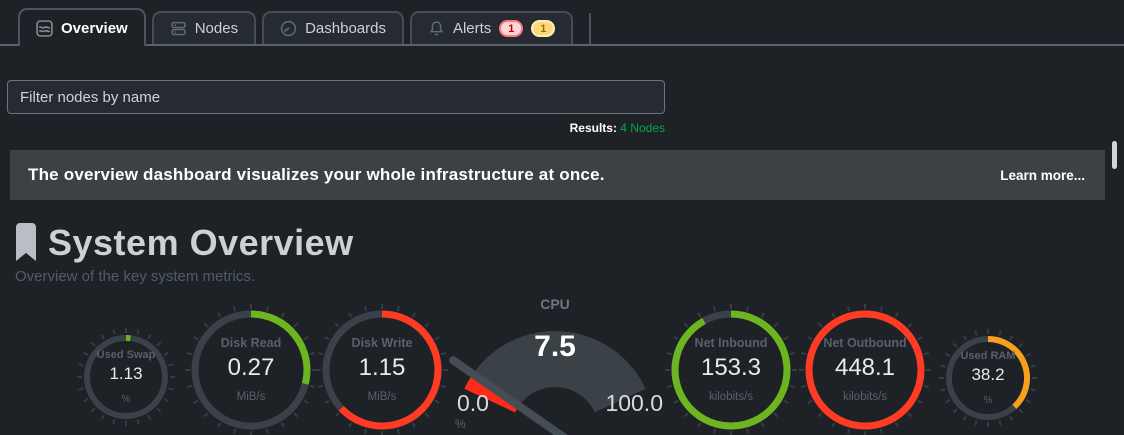  I want to click on area-chart-icon, so click(44, 28).